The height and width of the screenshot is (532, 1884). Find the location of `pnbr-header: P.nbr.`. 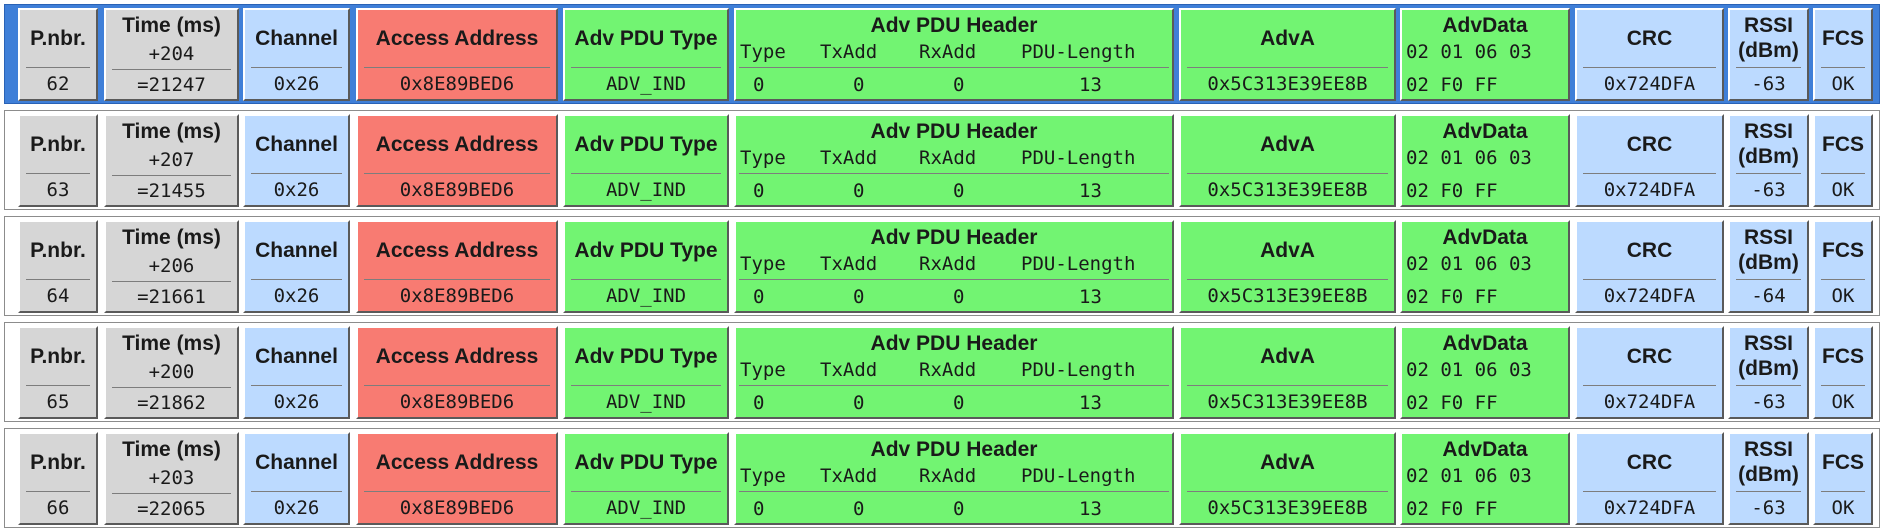

pnbr-header: P.nbr. is located at coordinates (58, 356).